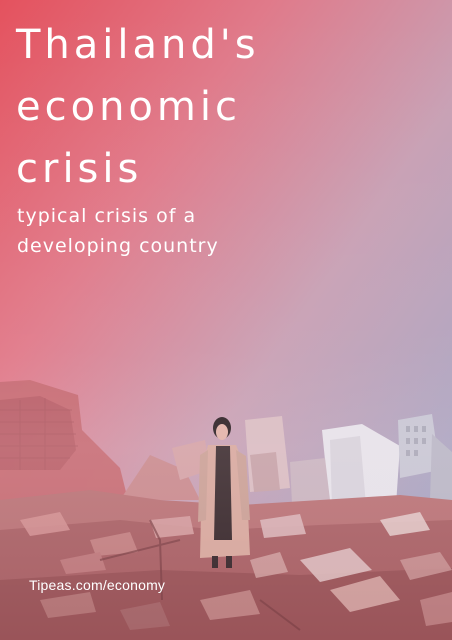 This screenshot has height=640, width=452. What do you see at coordinates (118, 246) in the screenshot?
I see `subtitle-line-2: developing country` at bounding box center [118, 246].